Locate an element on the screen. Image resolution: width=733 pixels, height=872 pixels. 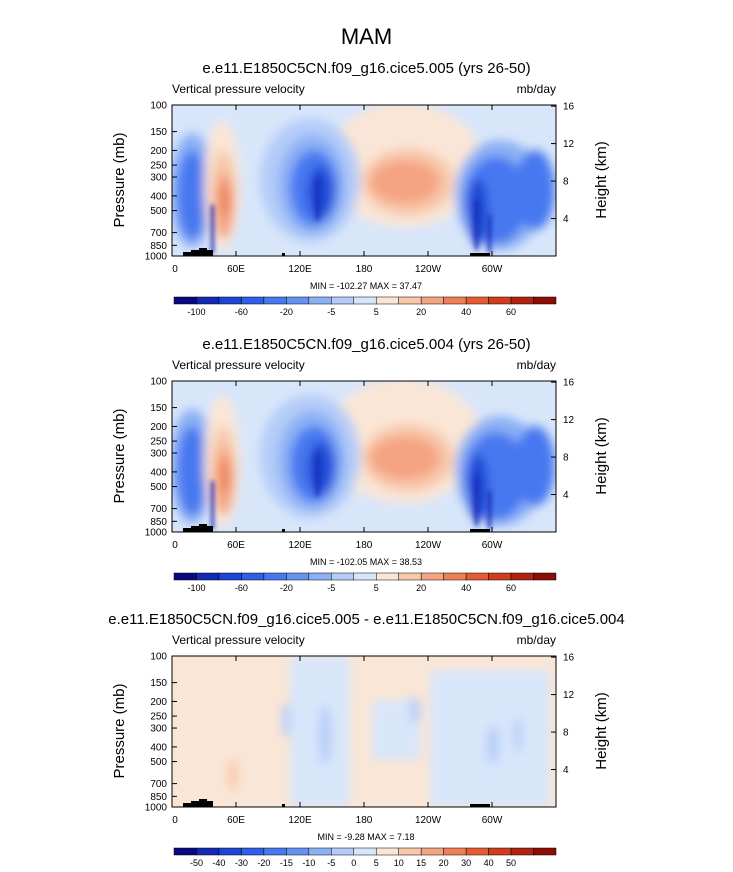
y-tick-label: 100 is located at coordinates (158, 657).